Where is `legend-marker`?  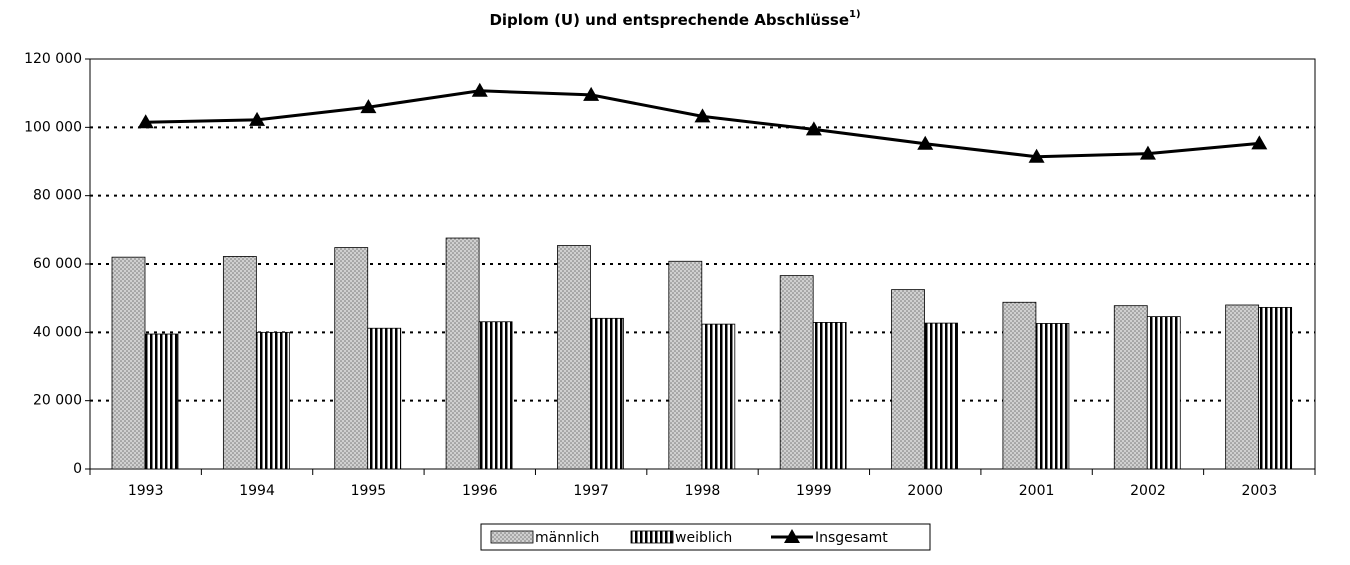
legend-marker is located at coordinates (792, 536).